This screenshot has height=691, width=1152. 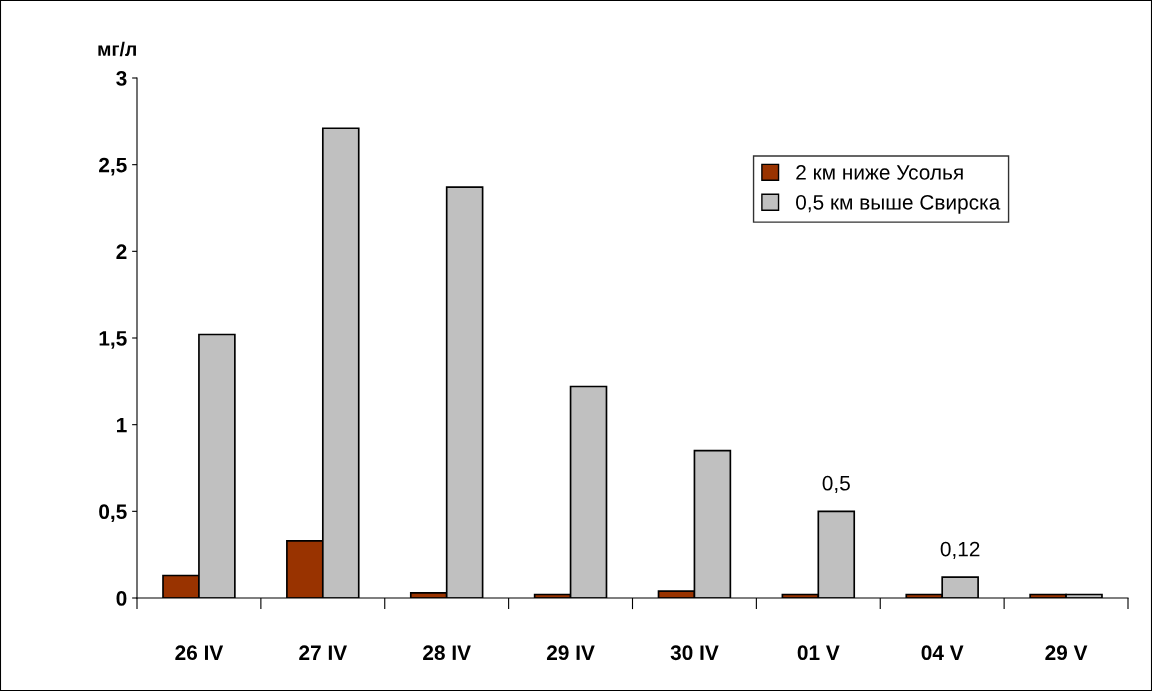 I want to click on data-label: 0,5, so click(x=836, y=484).